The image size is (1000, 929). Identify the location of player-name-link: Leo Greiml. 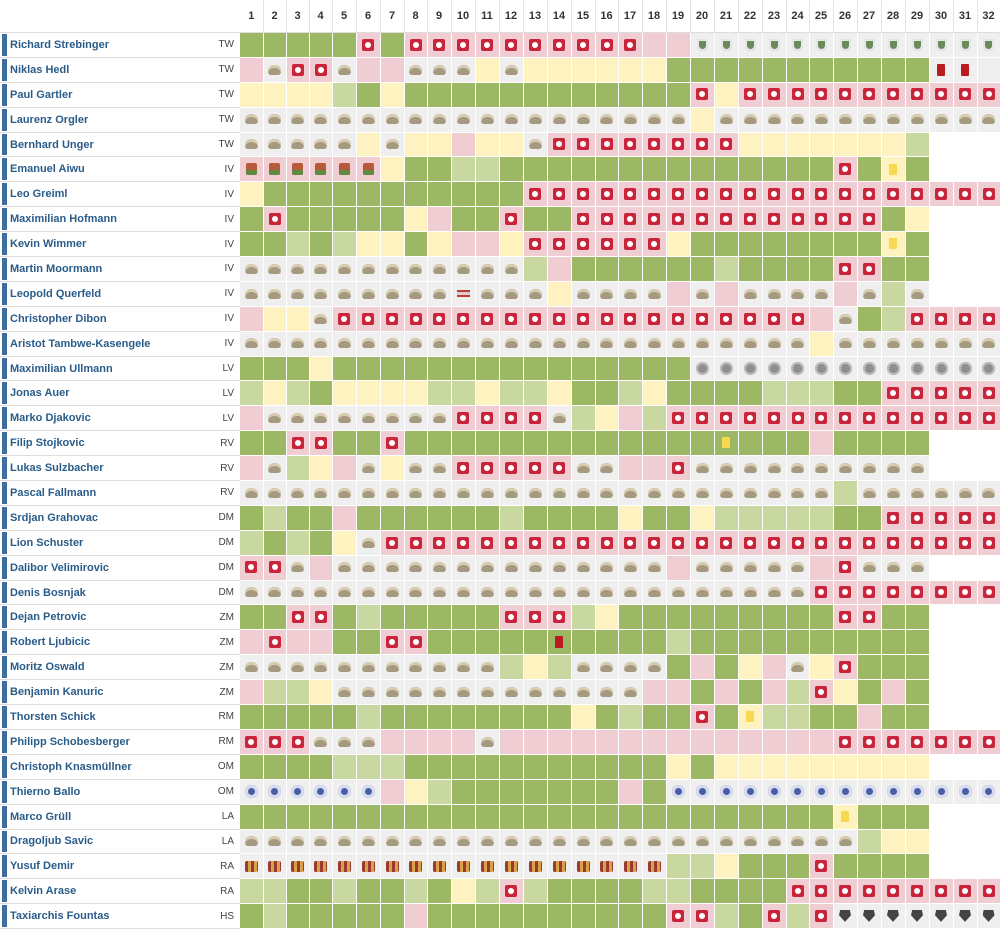
(104, 194).